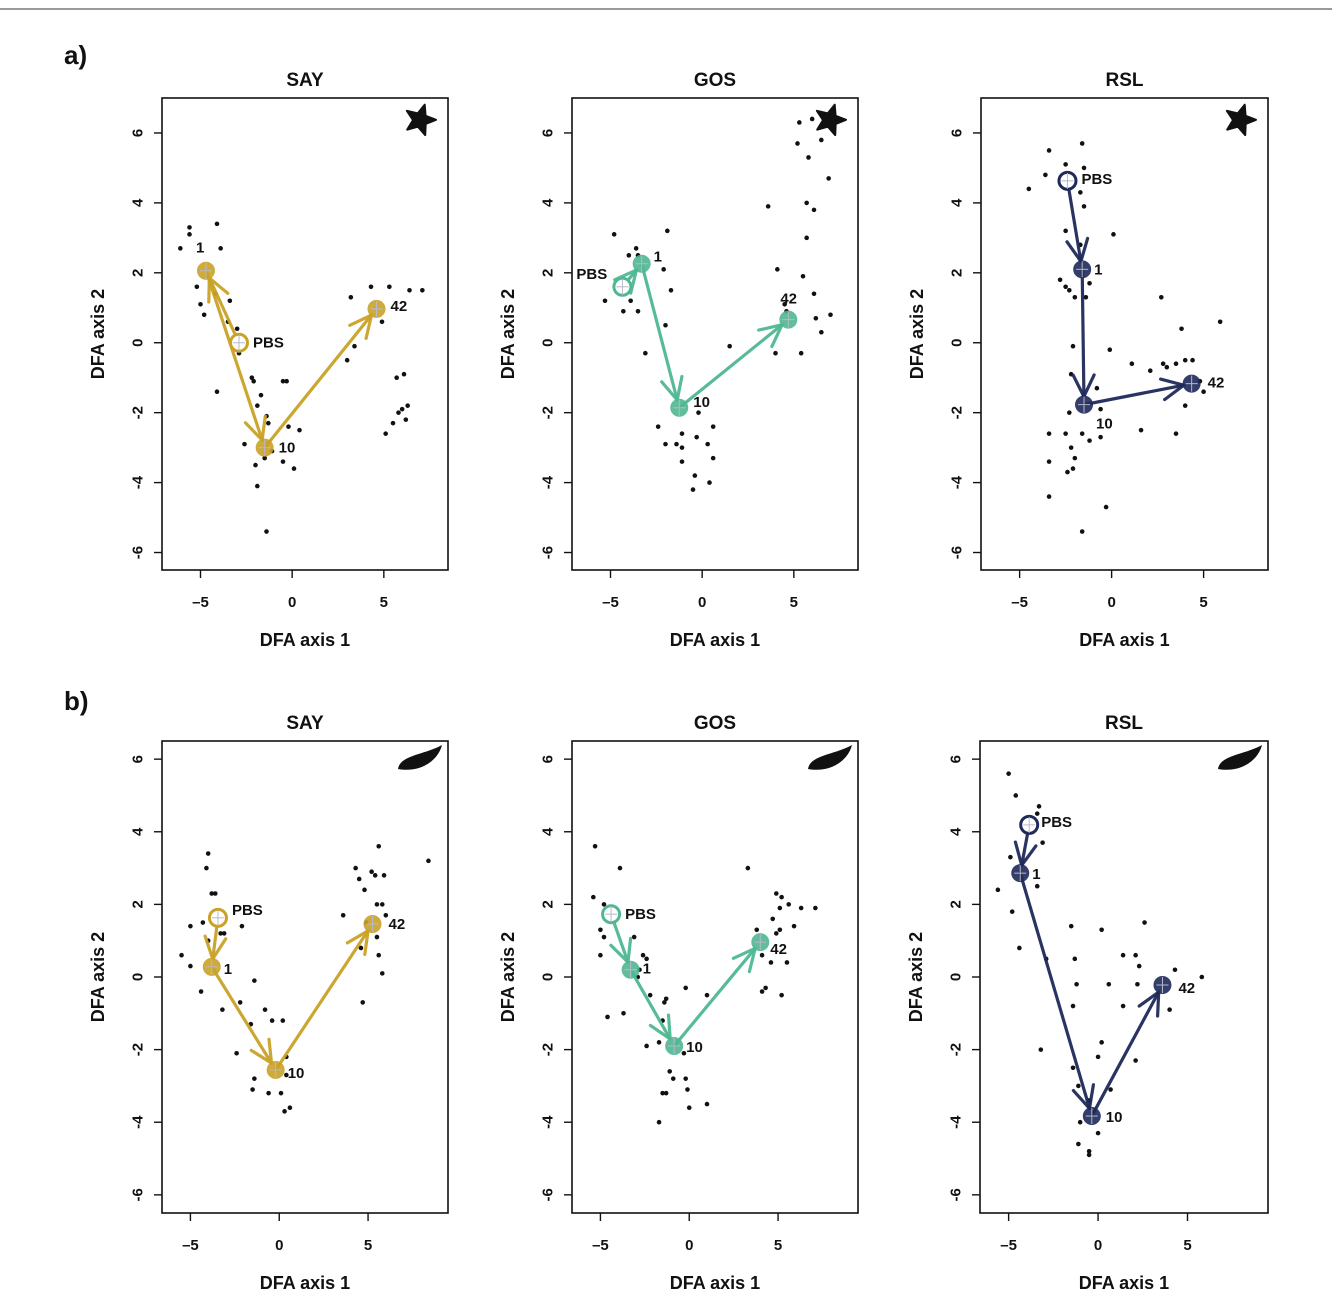  Describe the element at coordinates (1125, 80) in the screenshot. I see `panel-title: RSL` at that location.